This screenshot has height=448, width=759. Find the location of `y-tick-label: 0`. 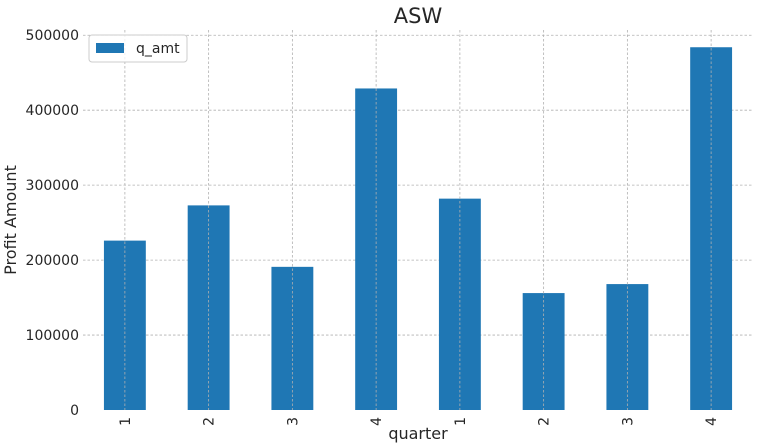

y-tick-label: 0 is located at coordinates (74, 411).